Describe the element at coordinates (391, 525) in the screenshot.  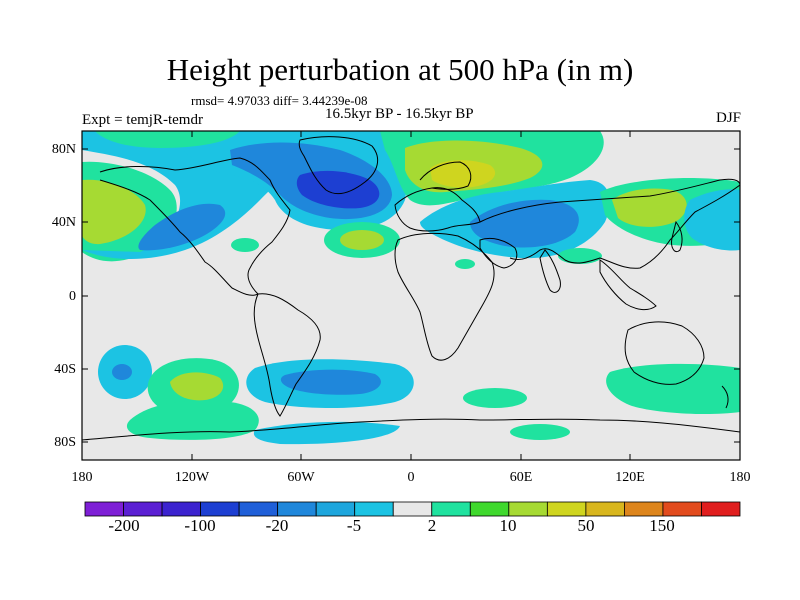
I see `colorbar-labels: -200 -100 -20 -5 2 10 50 150` at that location.